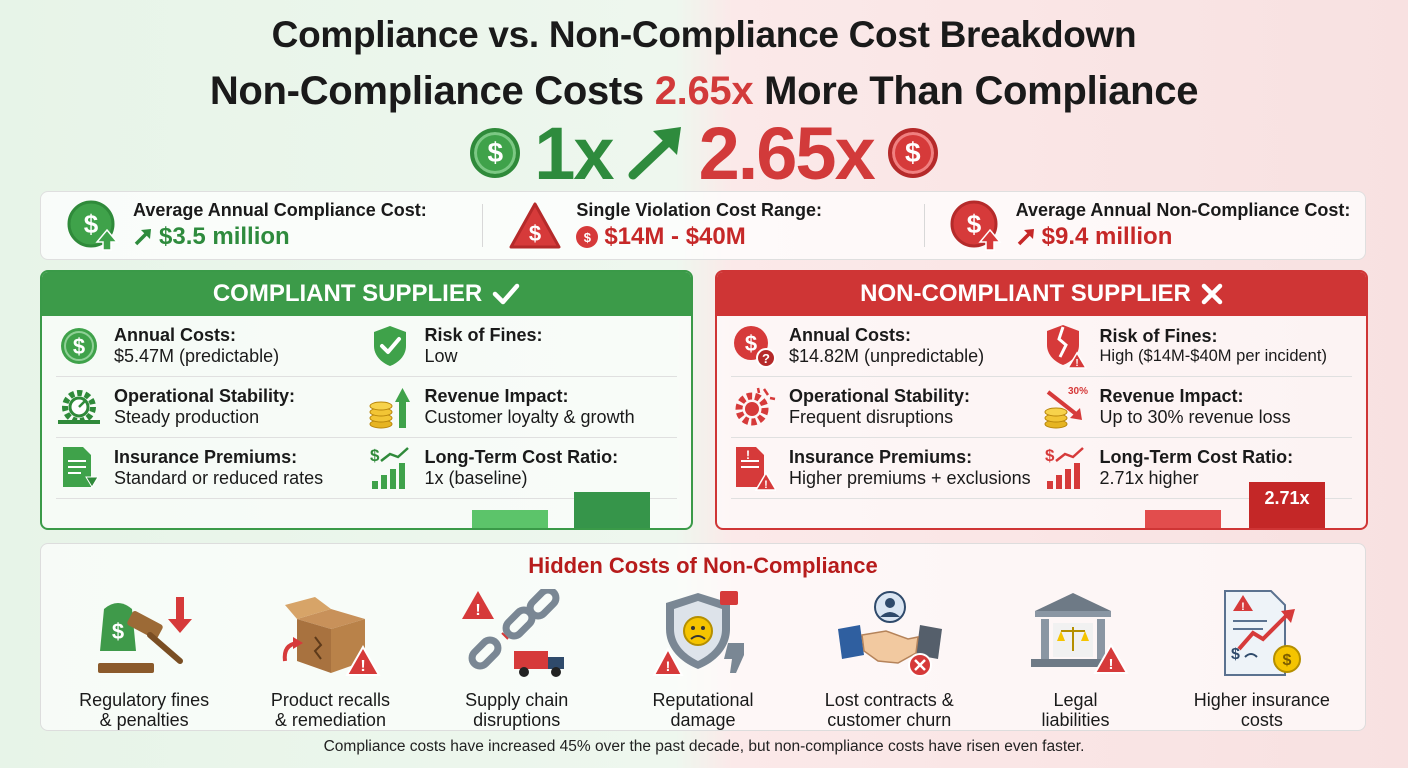 This screenshot has width=1408, height=768. I want to click on multiplier-banner: $ 1x 2.65x $, so click(704, 153).